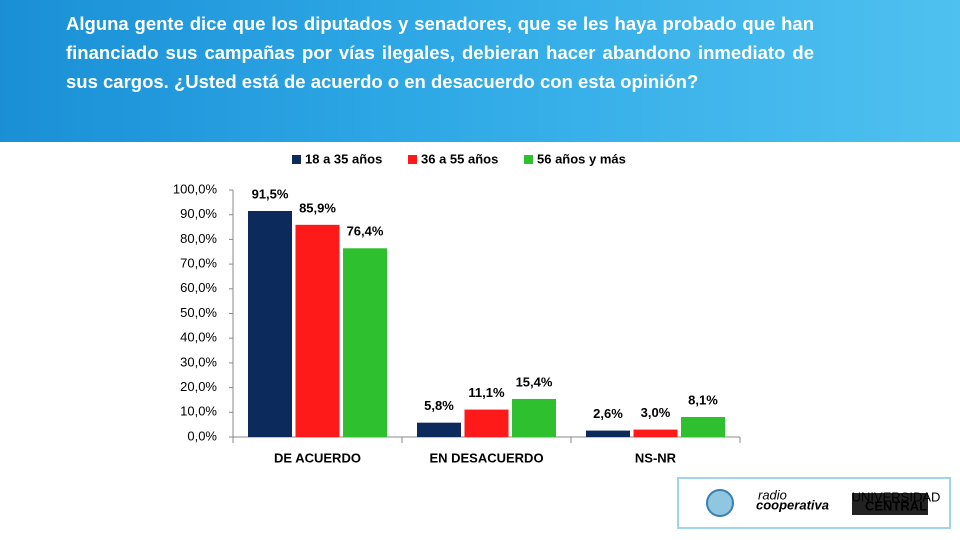  I want to click on value-label: 91,5%, so click(270, 193).